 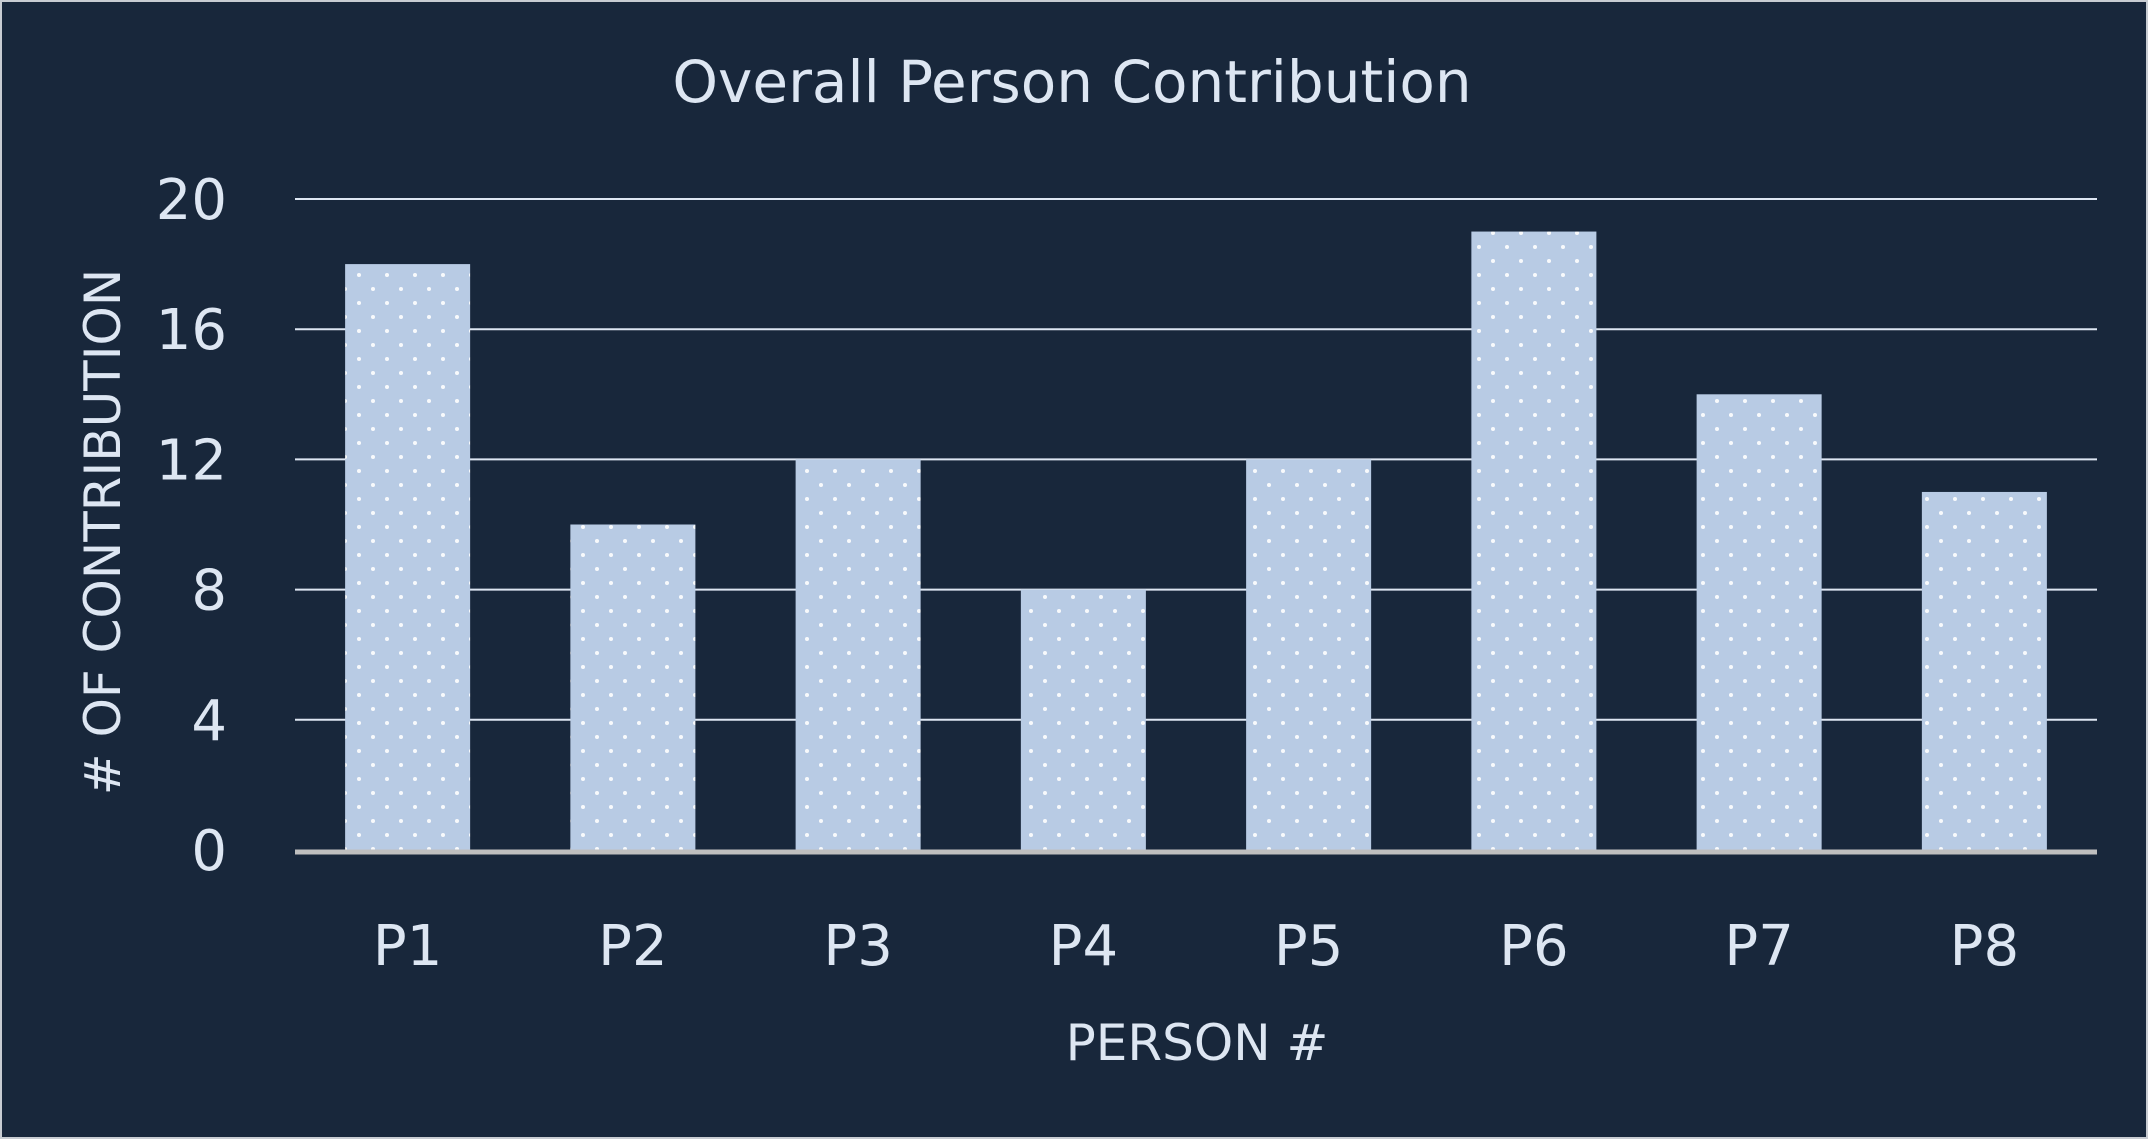 I want to click on x-tick-label: P5, so click(x=1308, y=946).